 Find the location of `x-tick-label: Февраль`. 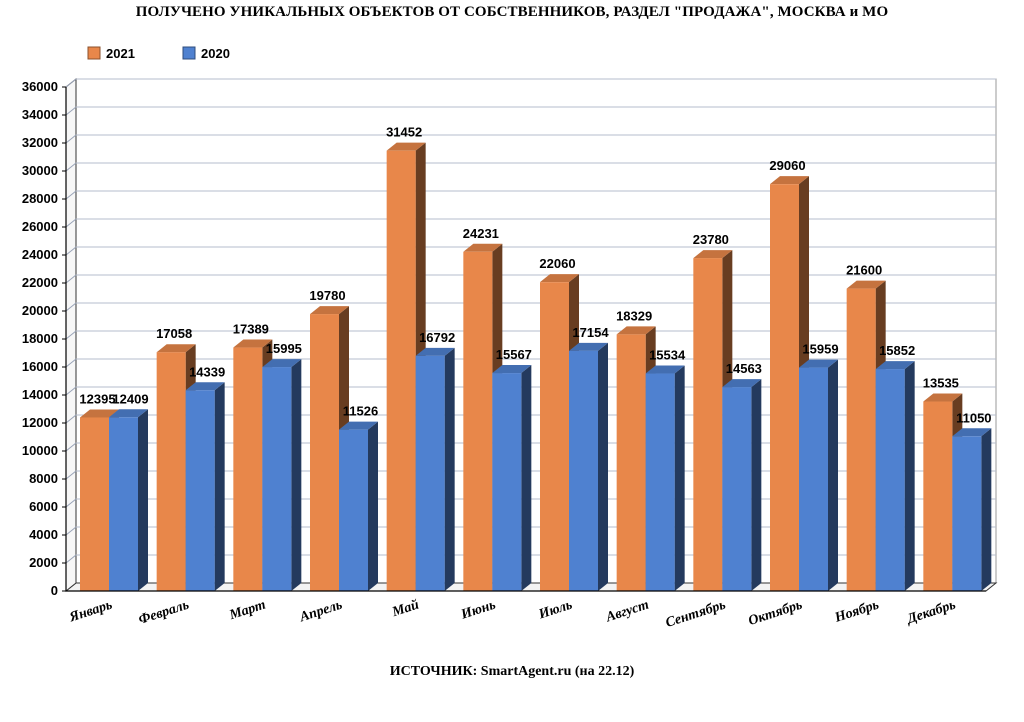

x-tick-label: Февраль is located at coordinates (164, 613).